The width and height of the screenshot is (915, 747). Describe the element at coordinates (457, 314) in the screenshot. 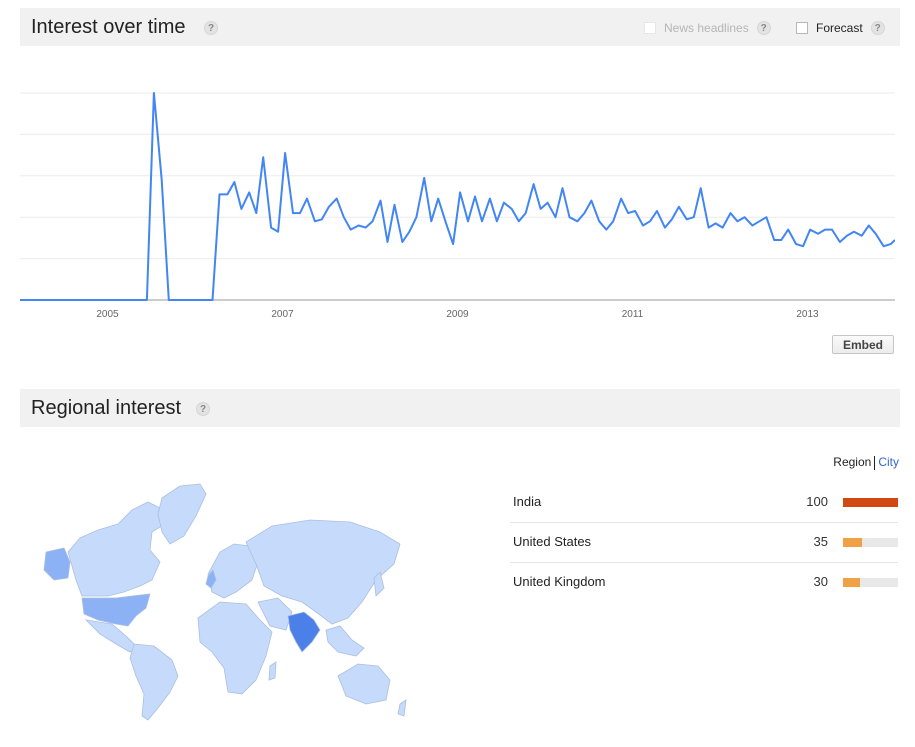

I see `x-tick-label: 2009` at that location.